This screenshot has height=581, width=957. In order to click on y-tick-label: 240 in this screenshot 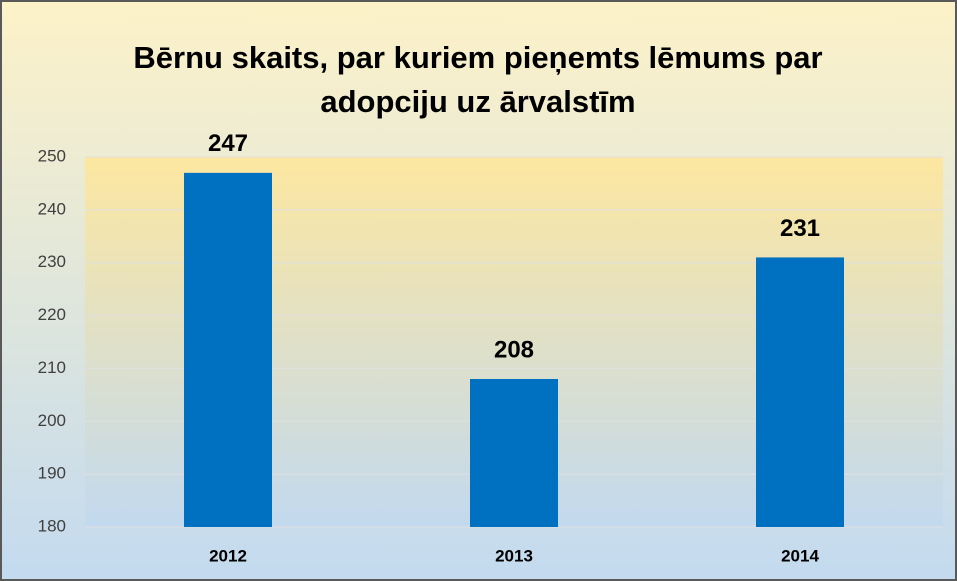, I will do `click(52, 208)`.